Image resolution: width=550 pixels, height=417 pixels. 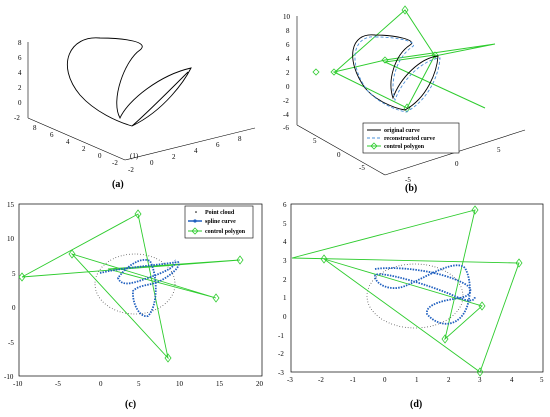 What do you see at coordinates (20, 88) in the screenshot?
I see `a-z-tick: 2` at bounding box center [20, 88].